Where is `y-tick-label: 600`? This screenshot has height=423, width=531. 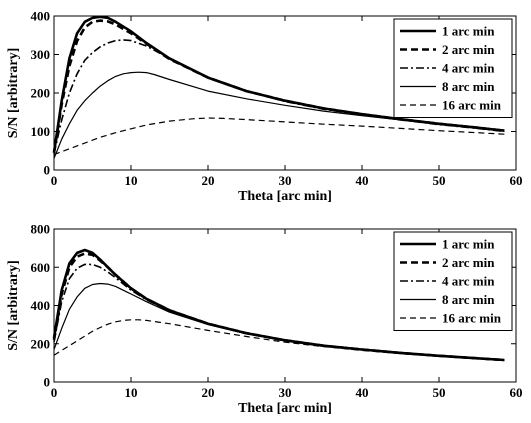
y-tick-label: 600 is located at coordinates (41, 267).